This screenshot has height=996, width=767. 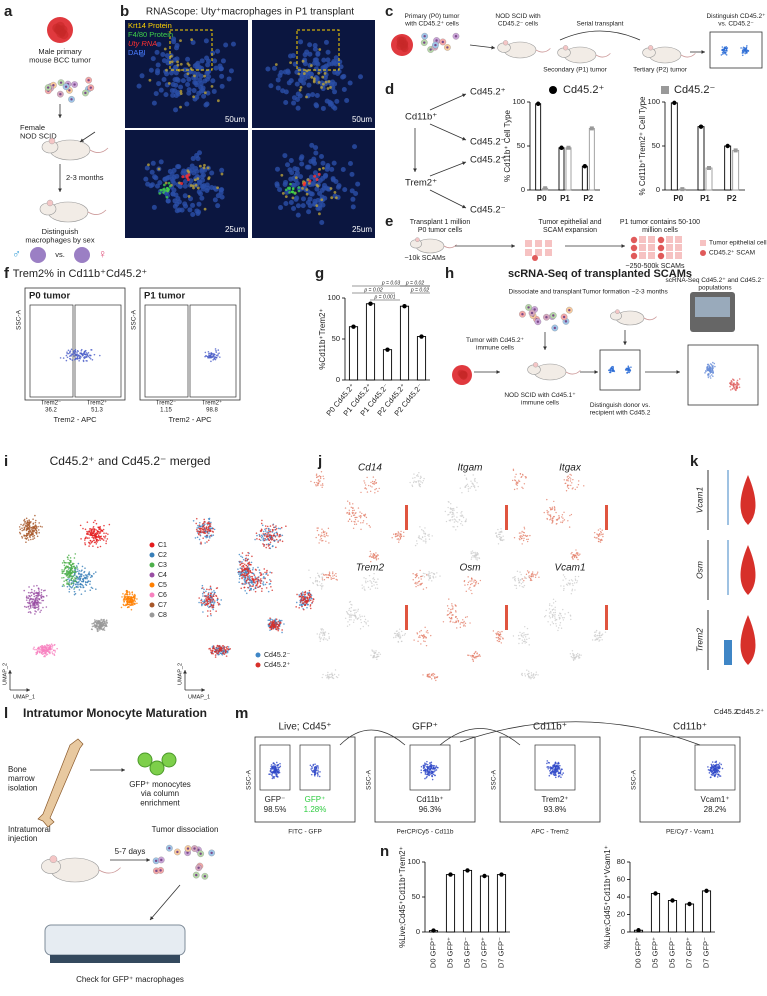 What do you see at coordinates (705, 198) in the screenshot?
I see `x-tick-label: P1` at bounding box center [705, 198].